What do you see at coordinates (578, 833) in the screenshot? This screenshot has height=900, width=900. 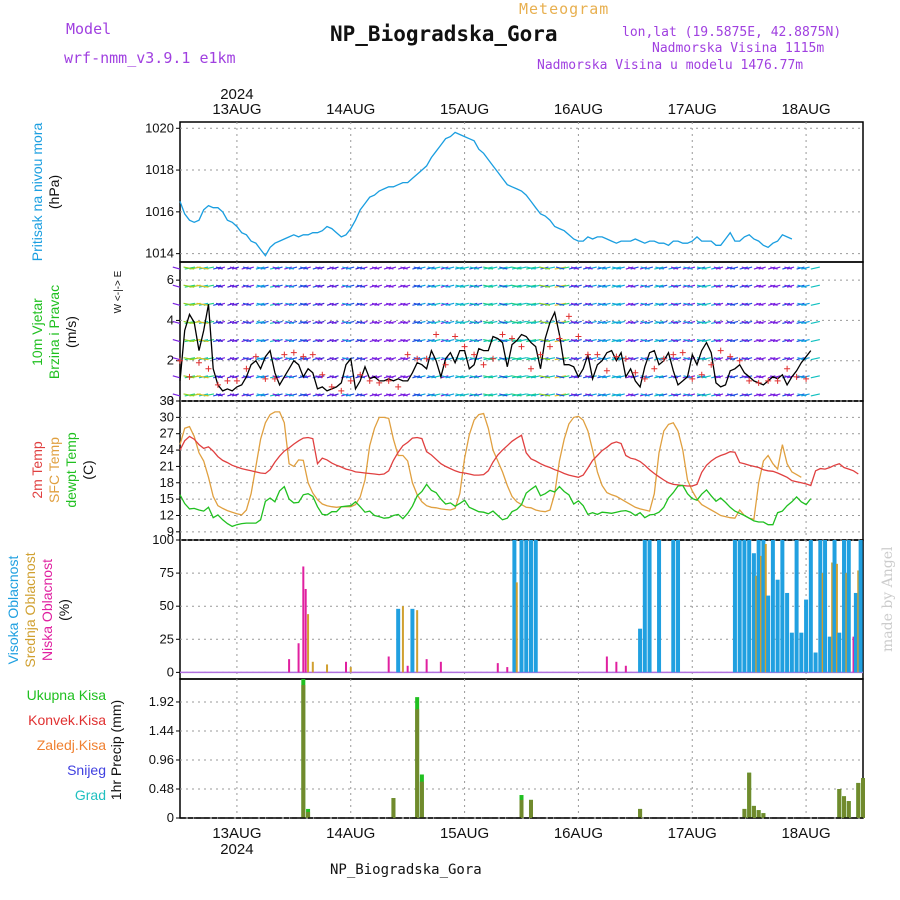 I see `day-label-bottom: 16AUG` at bounding box center [578, 833].